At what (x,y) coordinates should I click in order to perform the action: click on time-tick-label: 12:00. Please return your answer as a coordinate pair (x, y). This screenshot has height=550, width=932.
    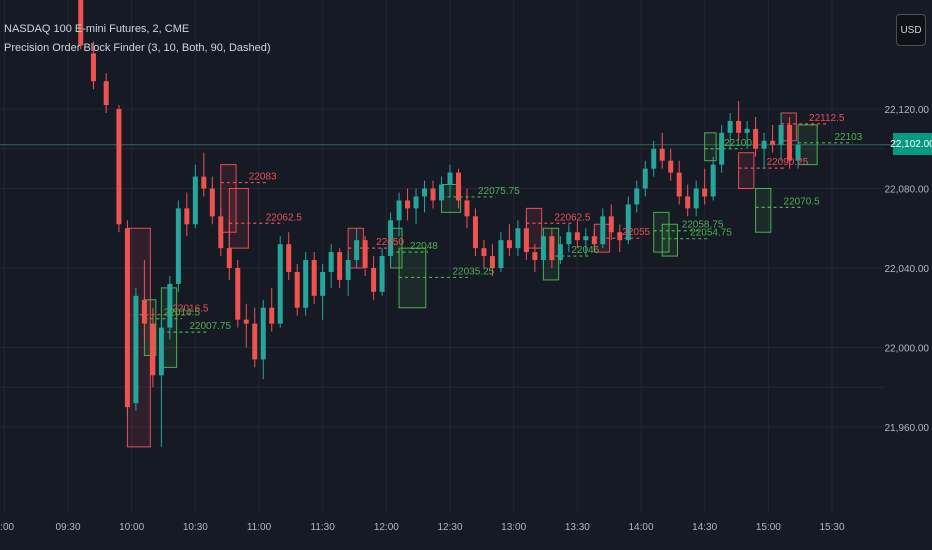
    Looking at the image, I should click on (386, 527).